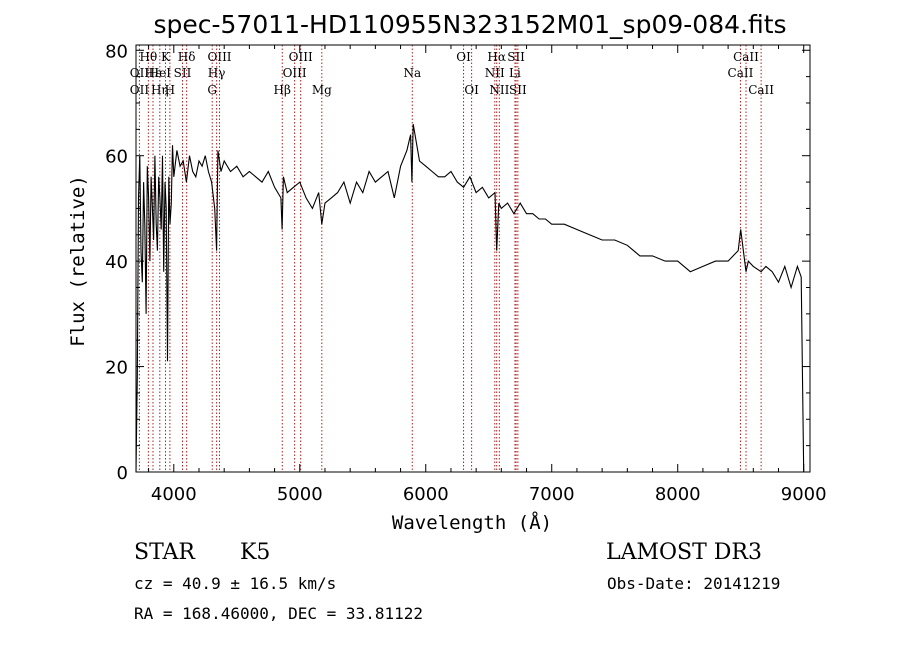 This screenshot has width=900, height=649. What do you see at coordinates (164, 552) in the screenshot?
I see `object-class: STAR` at bounding box center [164, 552].